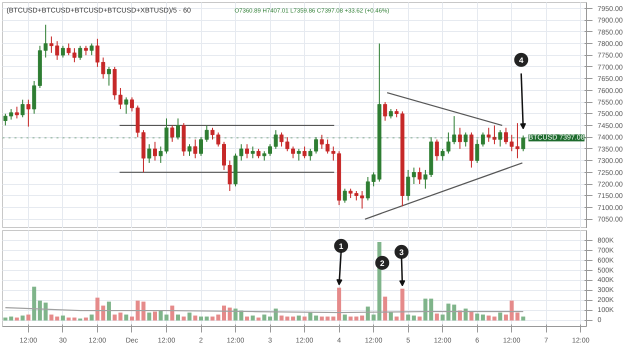 Image resolution: width=625 pixels, height=347 pixels. What do you see at coordinates (341, 246) in the screenshot?
I see `annotation: 1` at bounding box center [341, 246].